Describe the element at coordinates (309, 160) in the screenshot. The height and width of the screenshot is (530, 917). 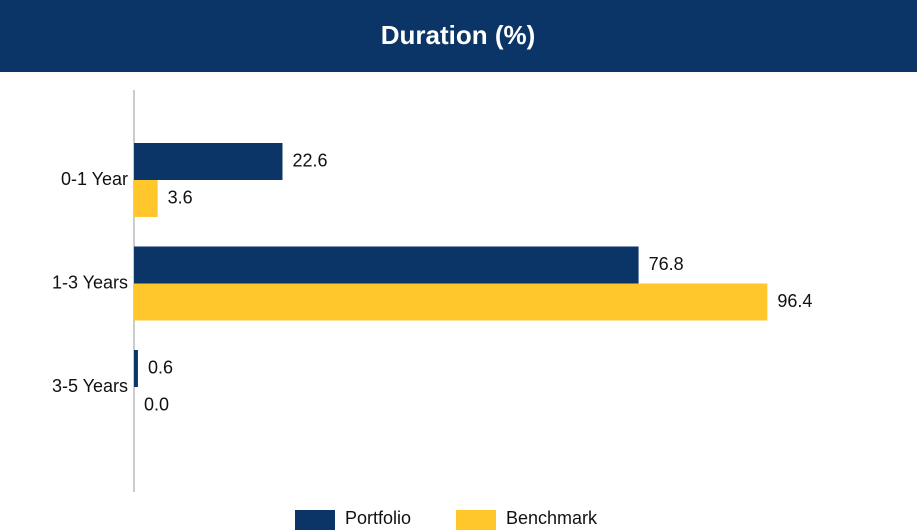
I see `value-label: 22.6` at that location.